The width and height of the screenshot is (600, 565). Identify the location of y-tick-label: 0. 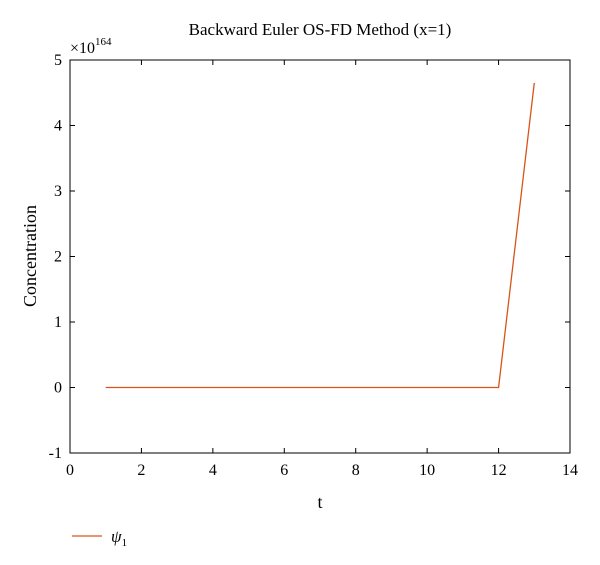
(58, 388).